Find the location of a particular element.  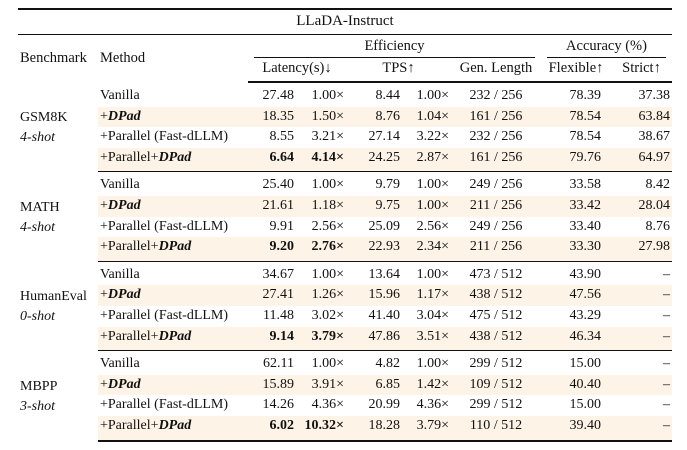

benchmark-name: HumanEval is located at coordinates (53, 297).